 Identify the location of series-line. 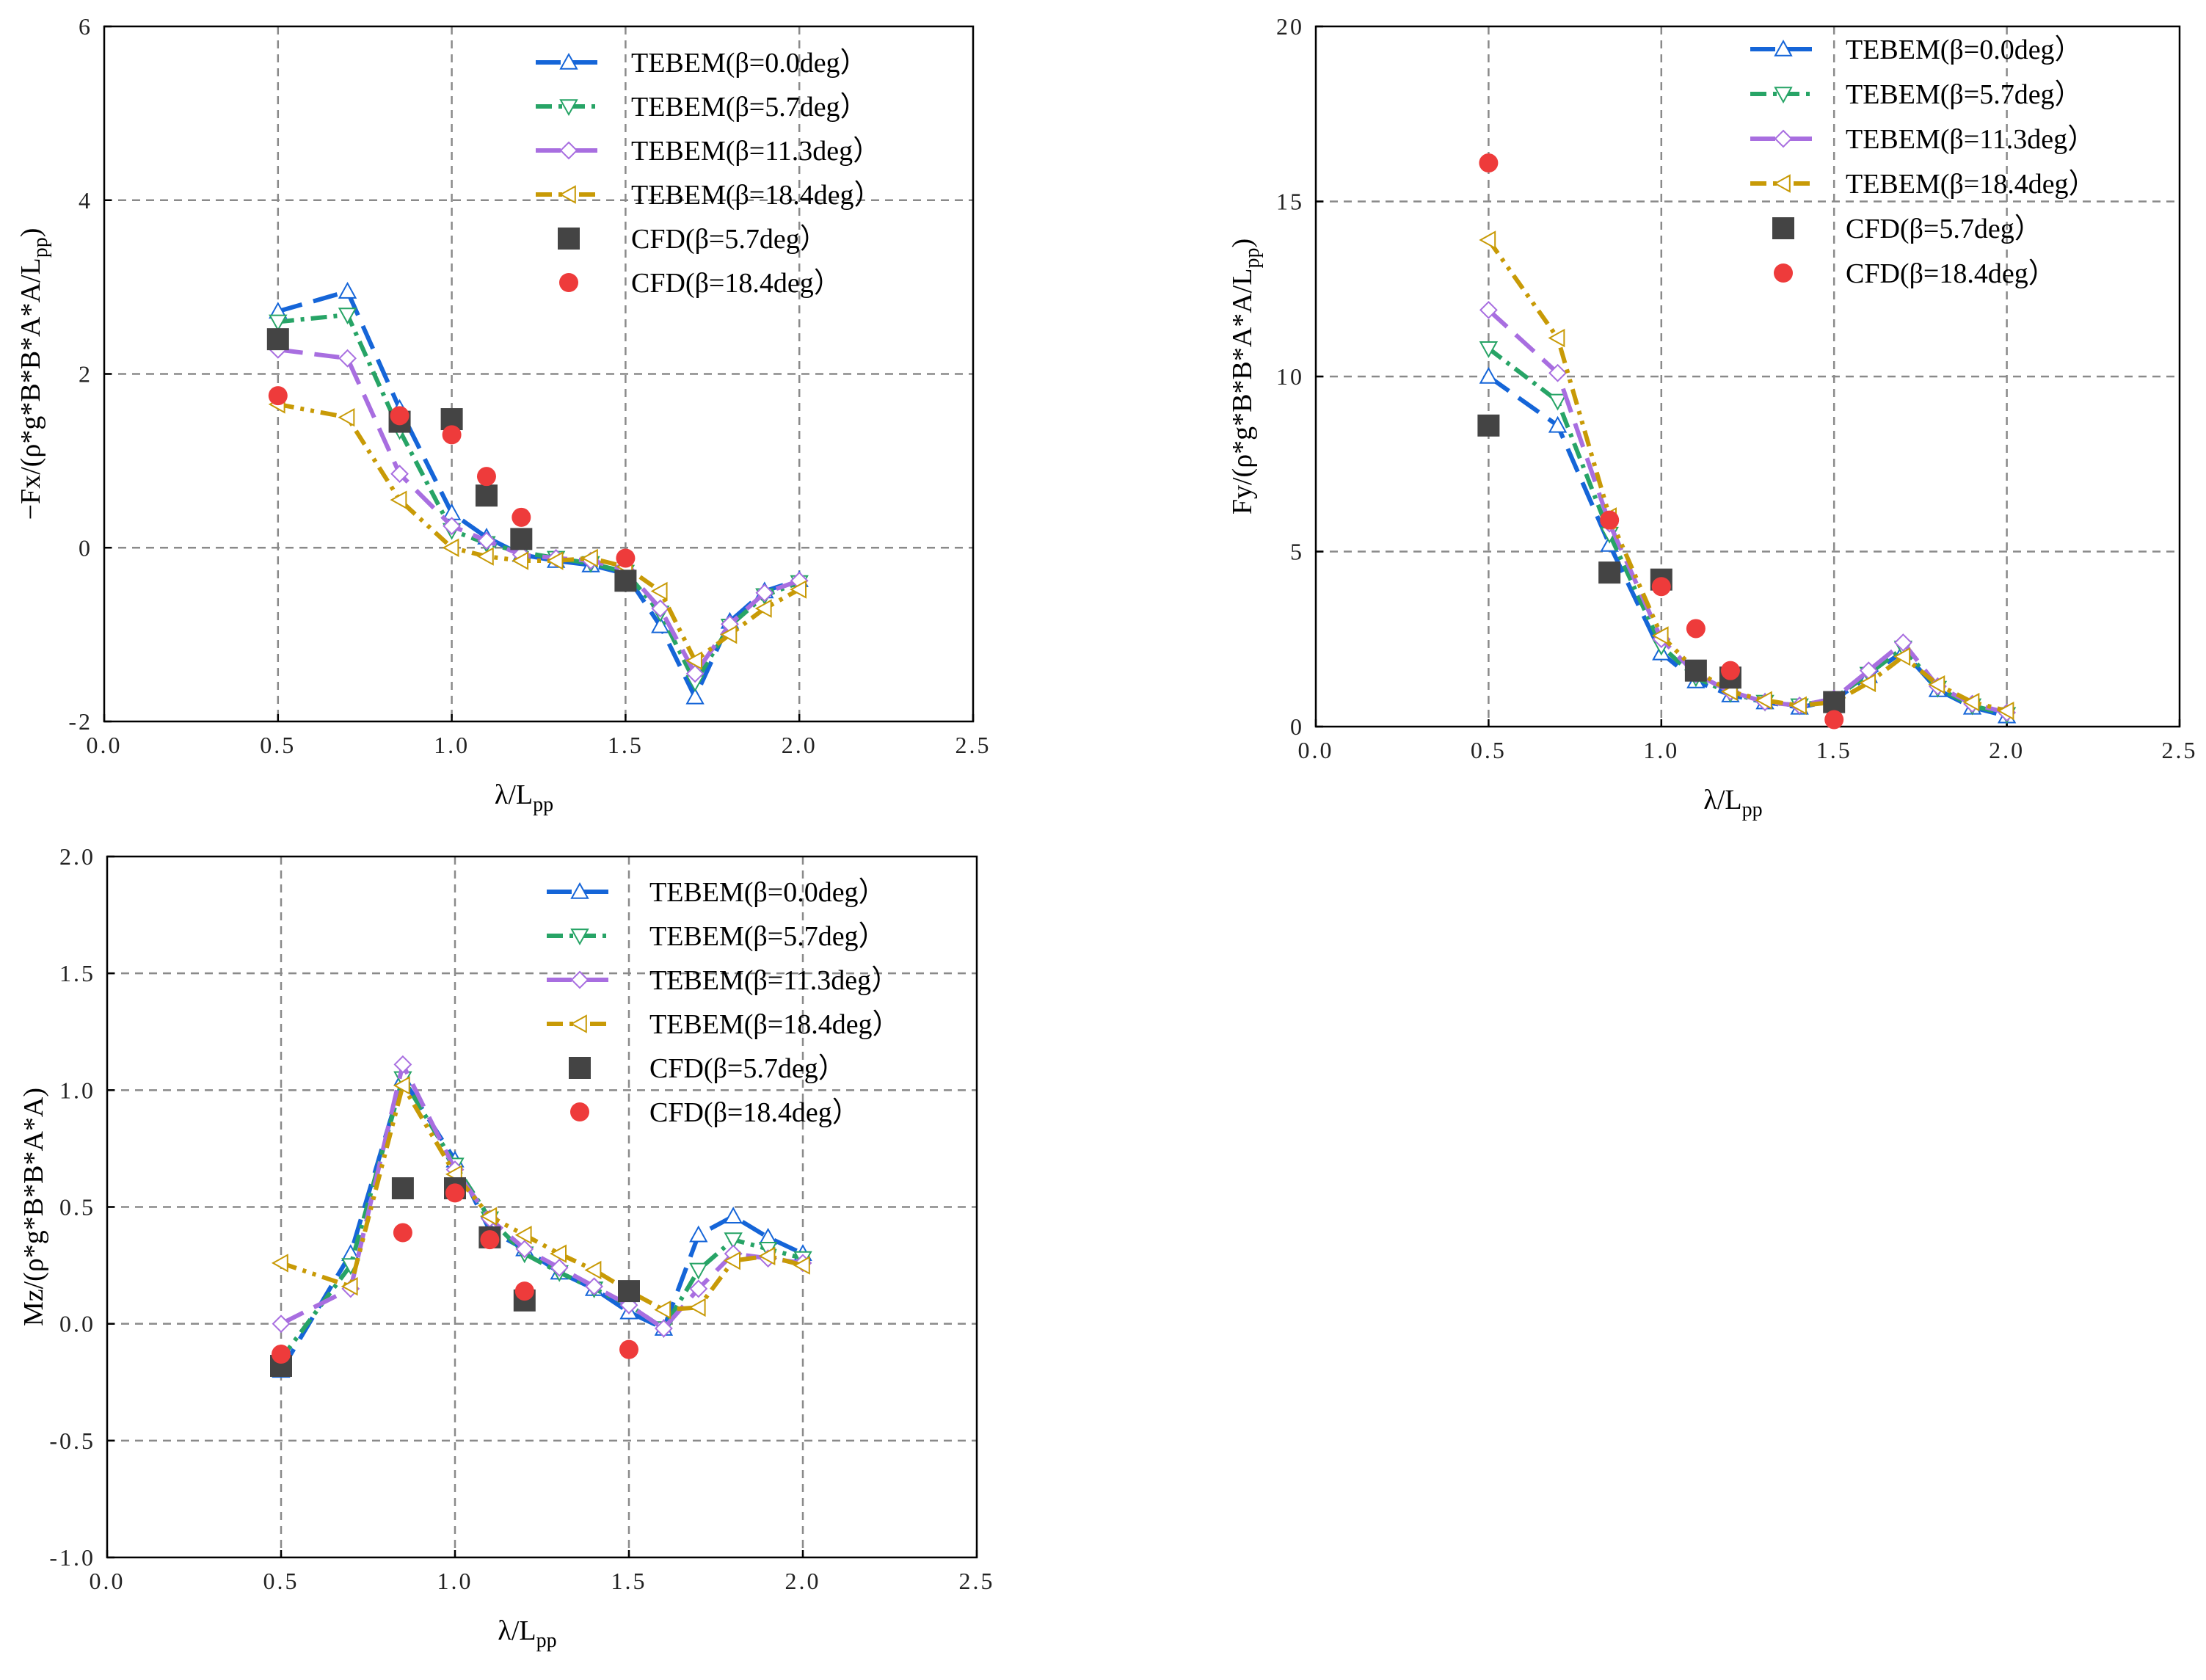
(539, 532).